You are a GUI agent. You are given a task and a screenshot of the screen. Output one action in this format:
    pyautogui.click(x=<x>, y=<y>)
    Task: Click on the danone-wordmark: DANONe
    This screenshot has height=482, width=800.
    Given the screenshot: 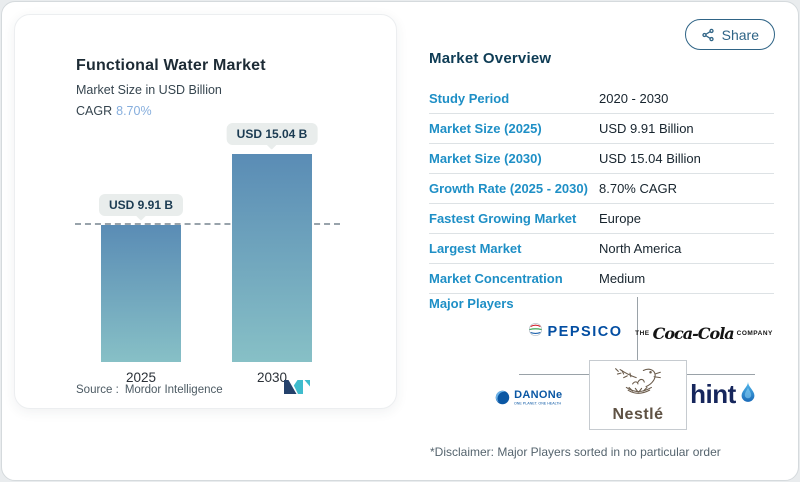 What is the action you would take?
    pyautogui.click(x=538, y=395)
    